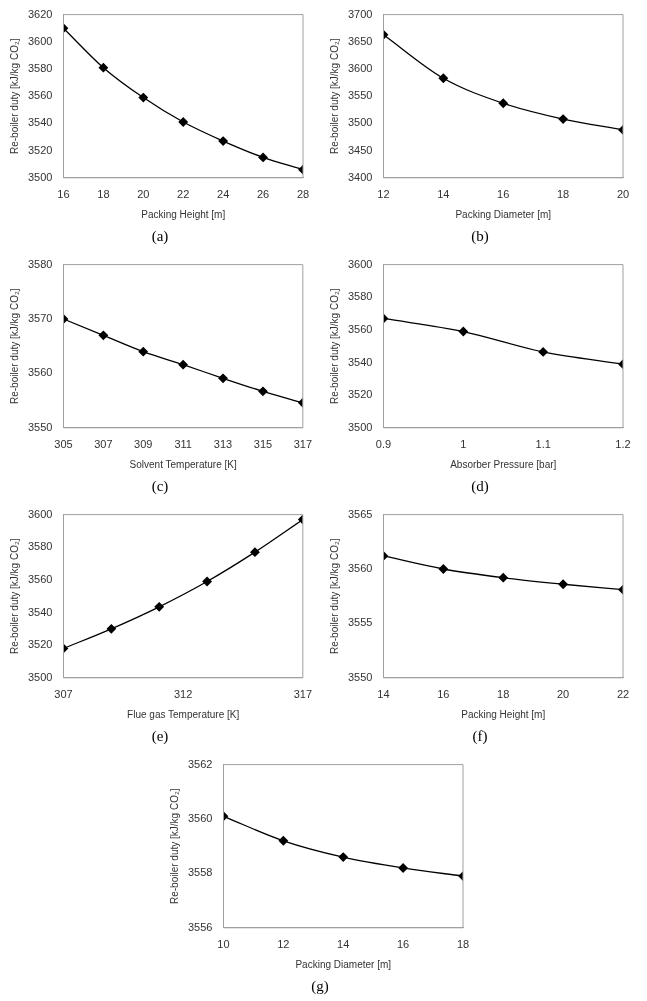 Image resolution: width=647 pixels, height=1001 pixels. Describe the element at coordinates (360, 13) in the screenshot. I see `y-tick-label: 3700` at that location.